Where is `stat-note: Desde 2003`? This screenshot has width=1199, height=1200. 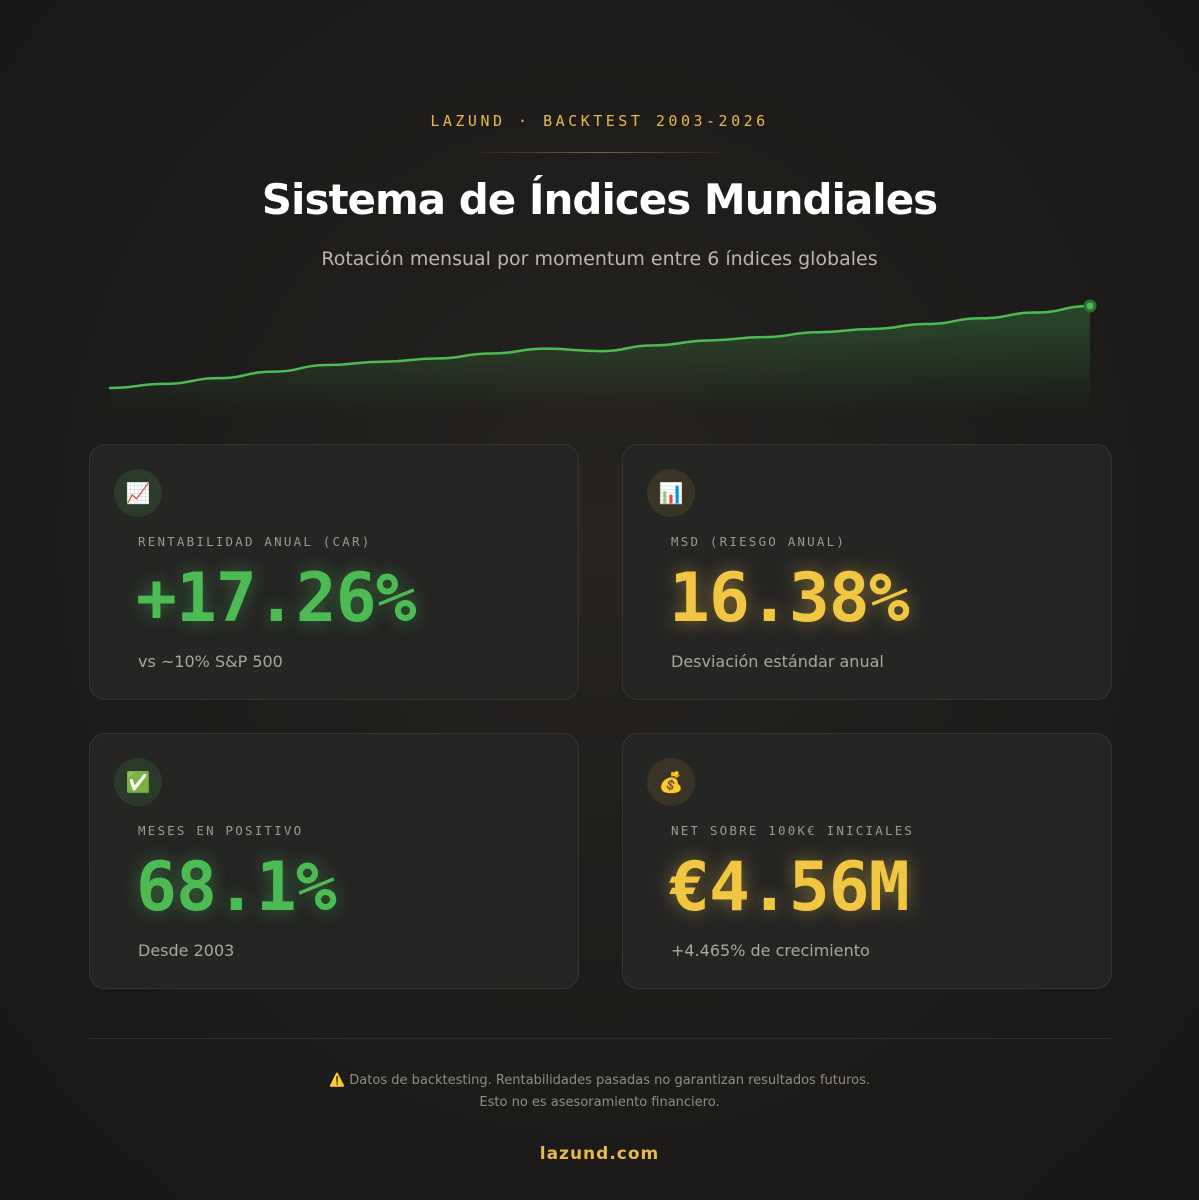
stat-note: Desde 2003 is located at coordinates (186, 950).